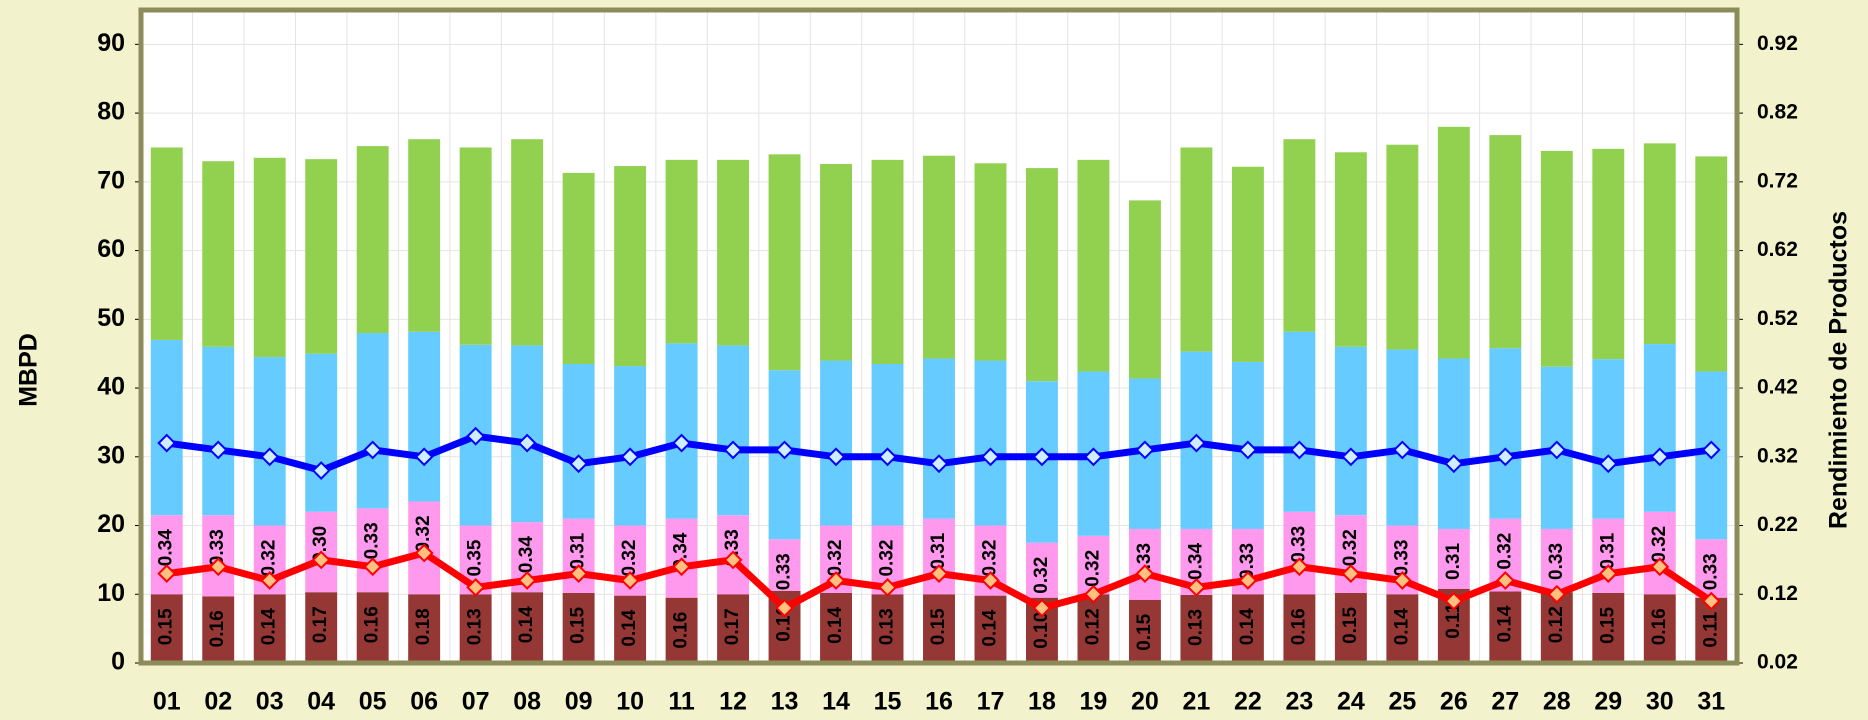  Describe the element at coordinates (423, 626) in the screenshot. I see `value-label: 0.18` at that location.